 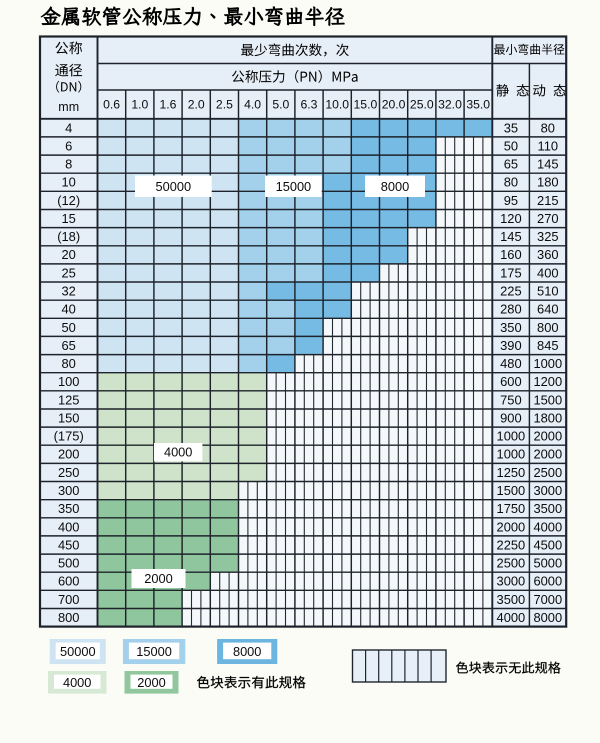 What do you see at coordinates (547, 417) in the screenshot?
I see `svg-text: 1800` at bounding box center [547, 417].